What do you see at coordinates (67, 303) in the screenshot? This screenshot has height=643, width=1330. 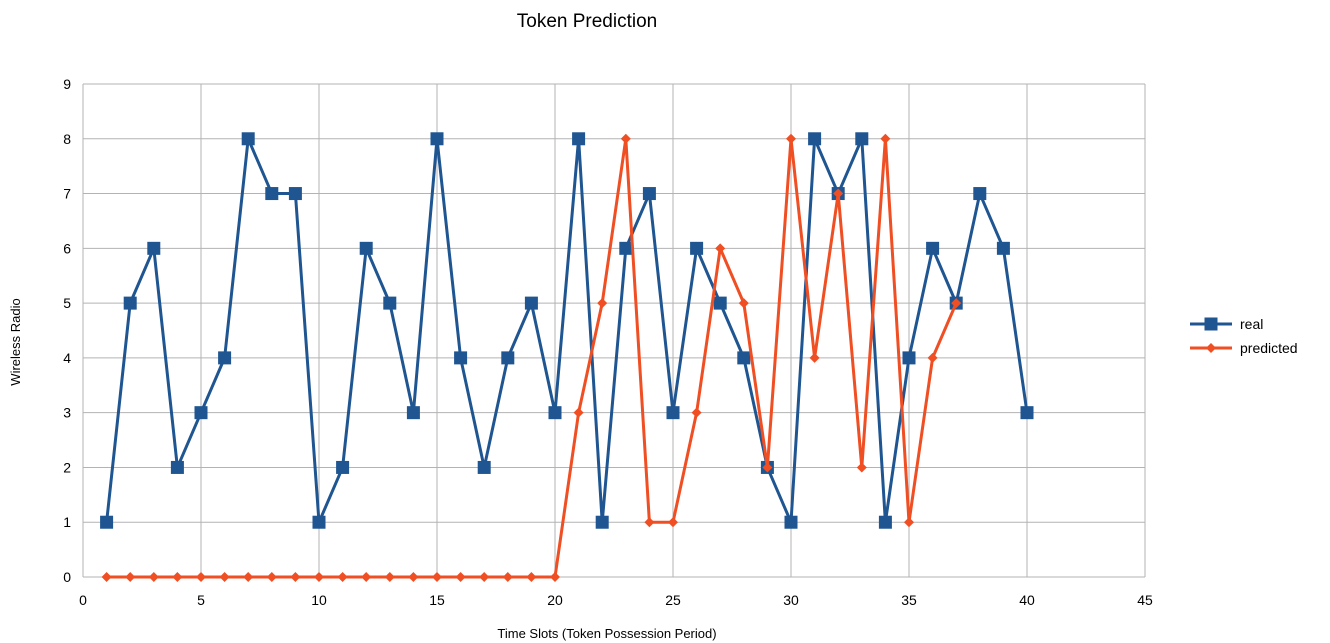 I see `y-tick-label: 5` at bounding box center [67, 303].